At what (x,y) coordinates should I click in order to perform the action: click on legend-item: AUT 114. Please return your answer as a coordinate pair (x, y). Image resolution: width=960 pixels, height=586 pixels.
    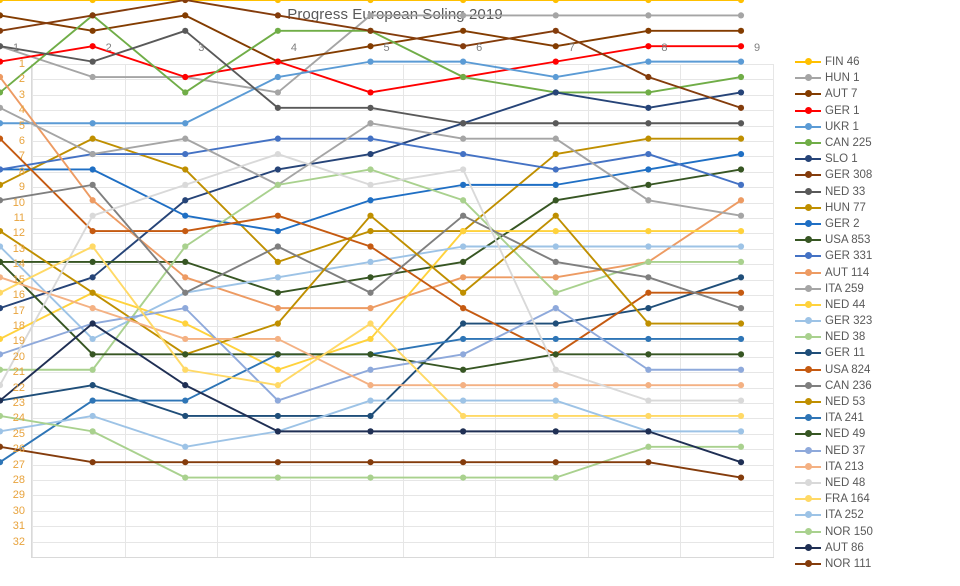
    Looking at the image, I should click on (875, 272).